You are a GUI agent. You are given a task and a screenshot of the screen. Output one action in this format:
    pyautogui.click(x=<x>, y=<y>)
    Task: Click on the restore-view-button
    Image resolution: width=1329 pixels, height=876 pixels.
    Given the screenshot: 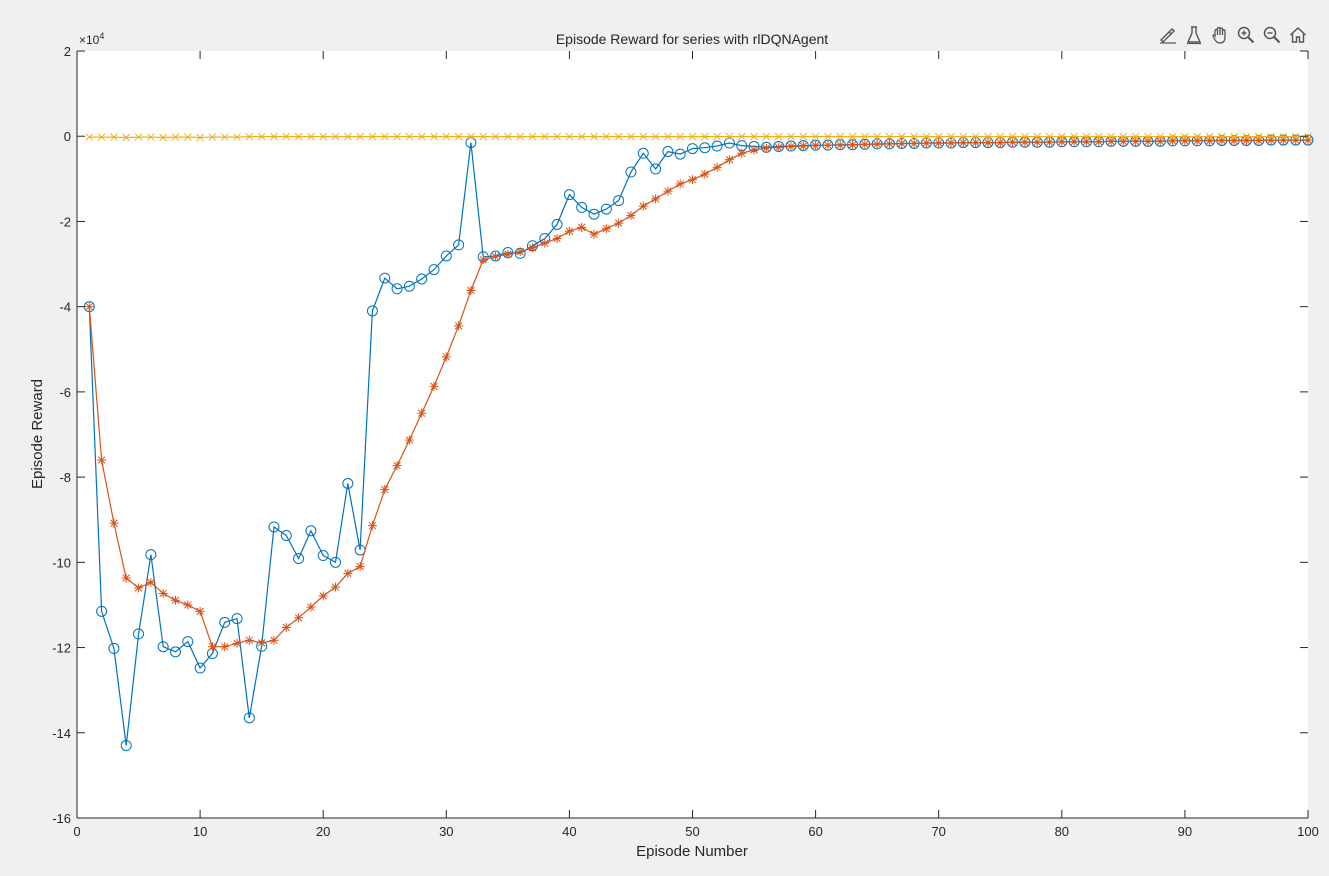 What is the action you would take?
    pyautogui.click(x=1298, y=35)
    